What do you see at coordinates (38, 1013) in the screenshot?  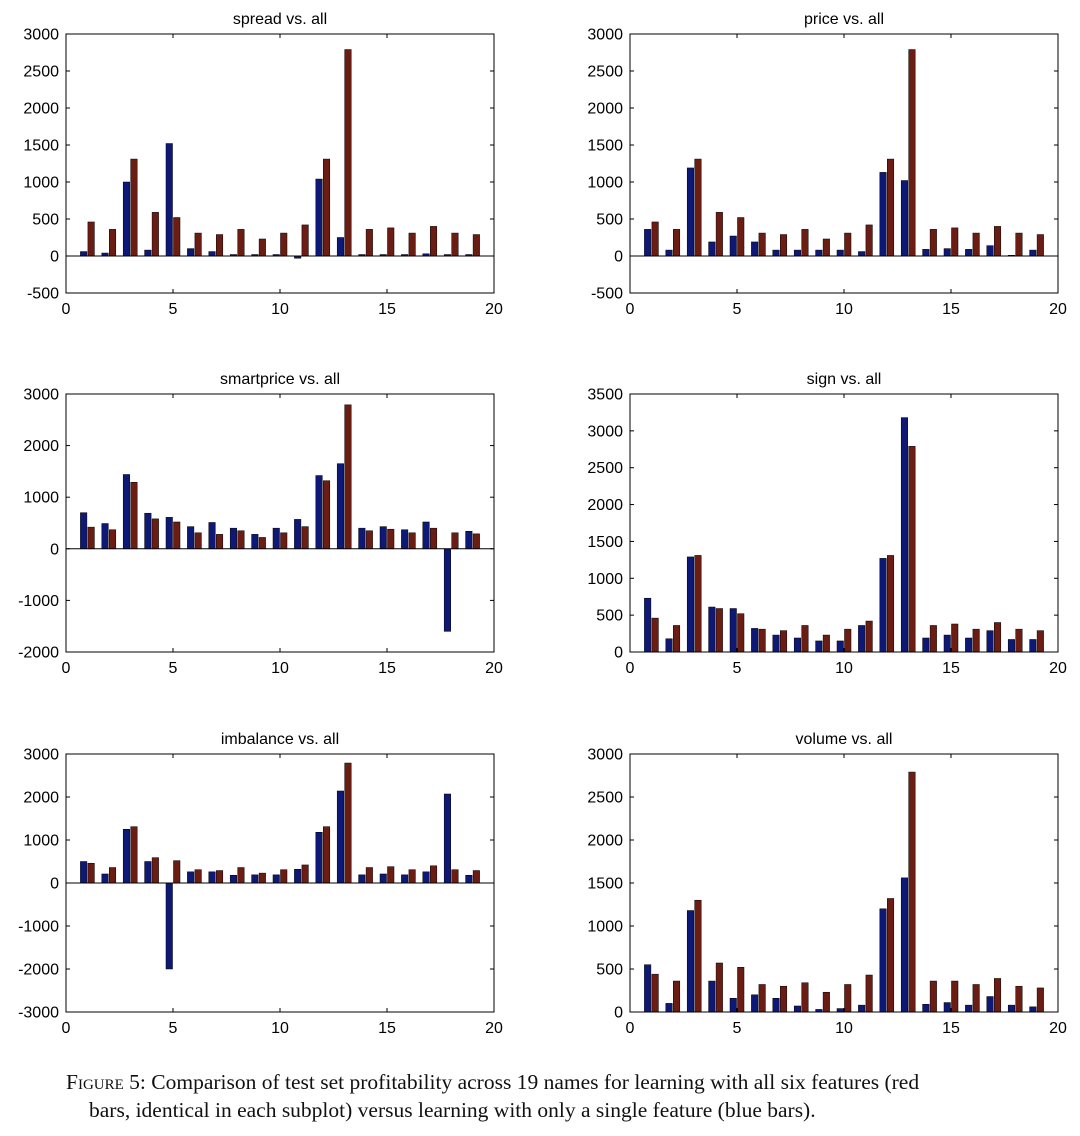 I see `y-tick-label: -3000` at bounding box center [38, 1013].